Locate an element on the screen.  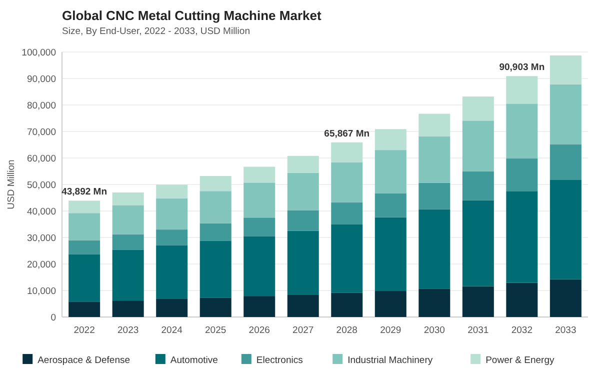
legend-label: Electronics is located at coordinates (280, 360).